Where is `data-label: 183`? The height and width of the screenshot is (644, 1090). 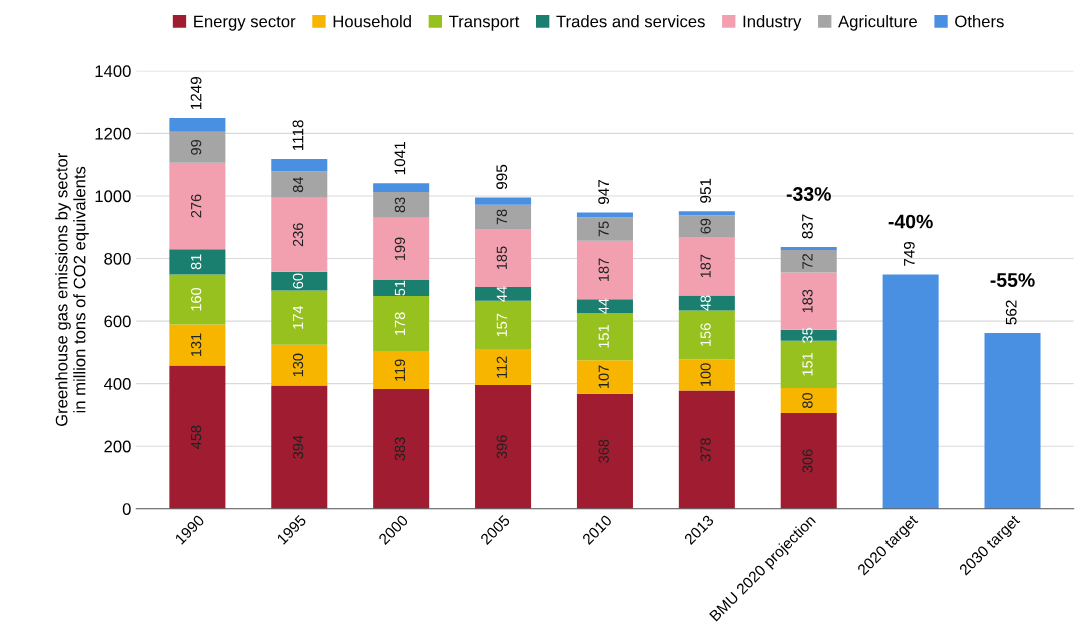 data-label: 183 is located at coordinates (807, 301).